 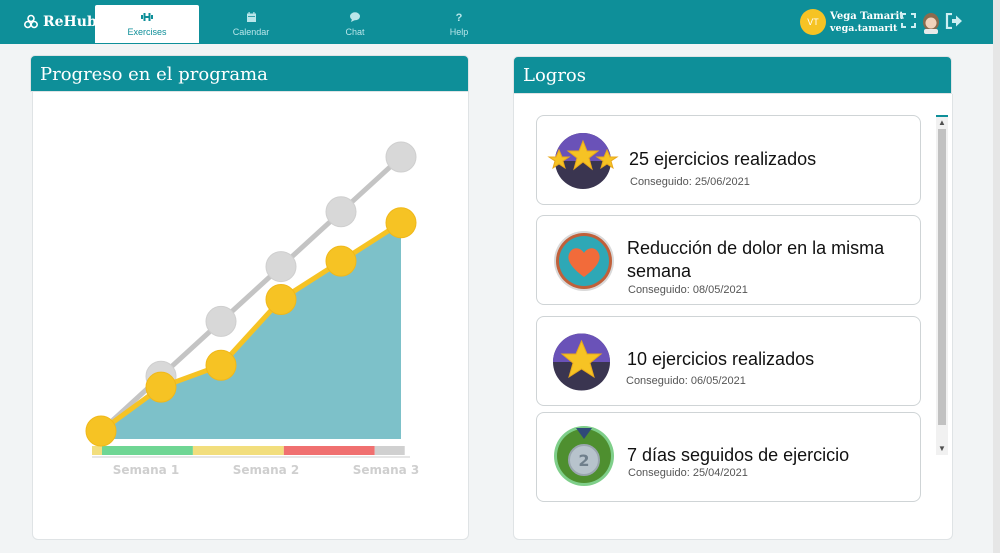 What do you see at coordinates (251, 18) in the screenshot?
I see `calendar-icon` at bounding box center [251, 18].